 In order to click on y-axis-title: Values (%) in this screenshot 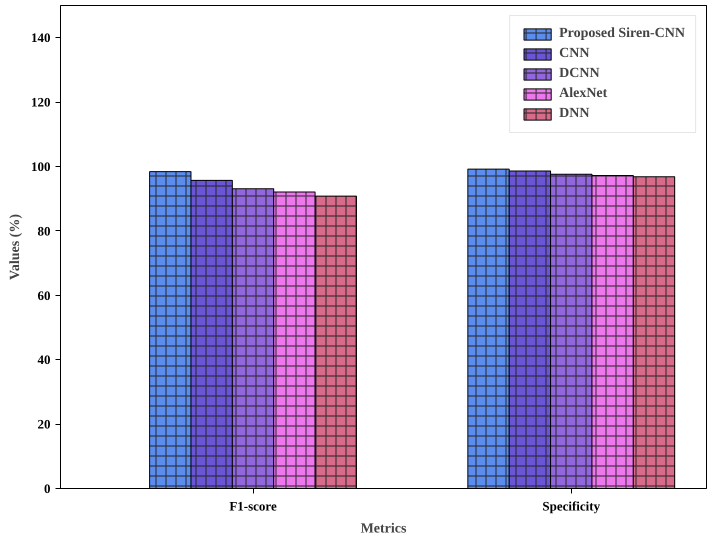, I will do `click(15, 247)`.